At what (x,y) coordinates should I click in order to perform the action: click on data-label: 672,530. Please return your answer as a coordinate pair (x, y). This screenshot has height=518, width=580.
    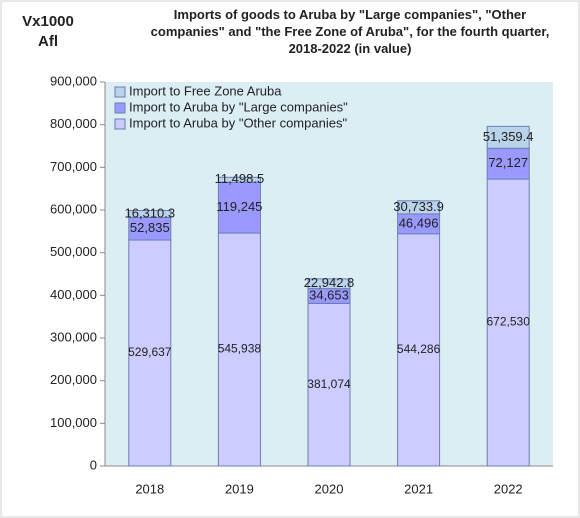
    Looking at the image, I should click on (509, 322).